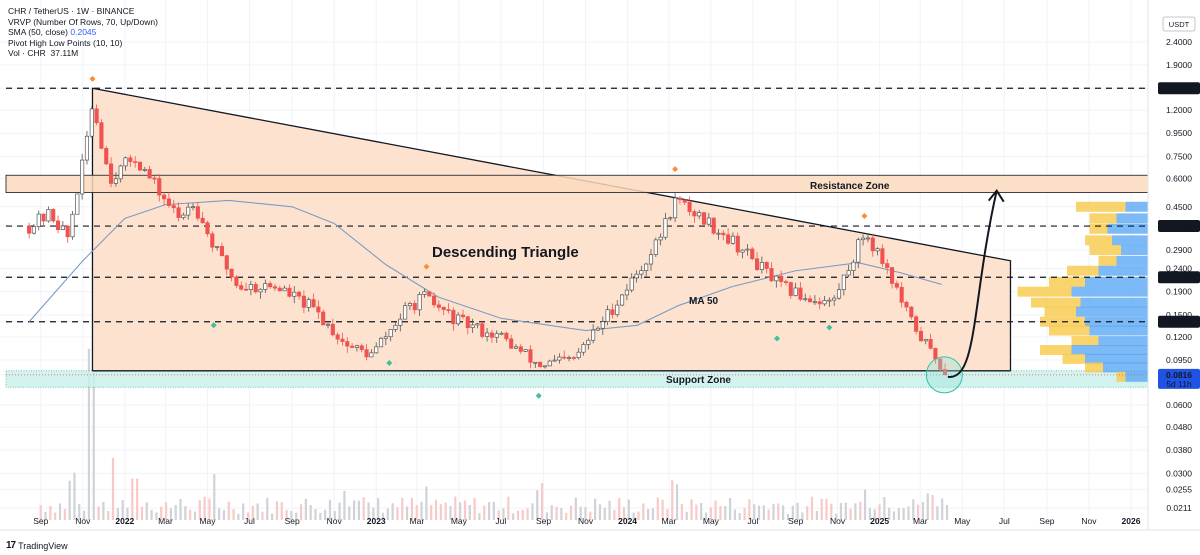 This screenshot has width=1200, height=555. I want to click on scale-badge, so click(1179, 24).